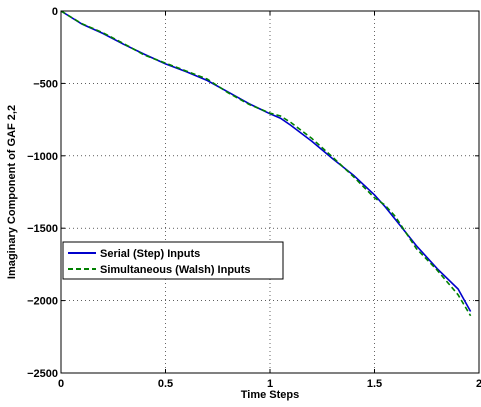  I want to click on legend-label-serial: Serial (Step) Inputs, so click(150, 254).